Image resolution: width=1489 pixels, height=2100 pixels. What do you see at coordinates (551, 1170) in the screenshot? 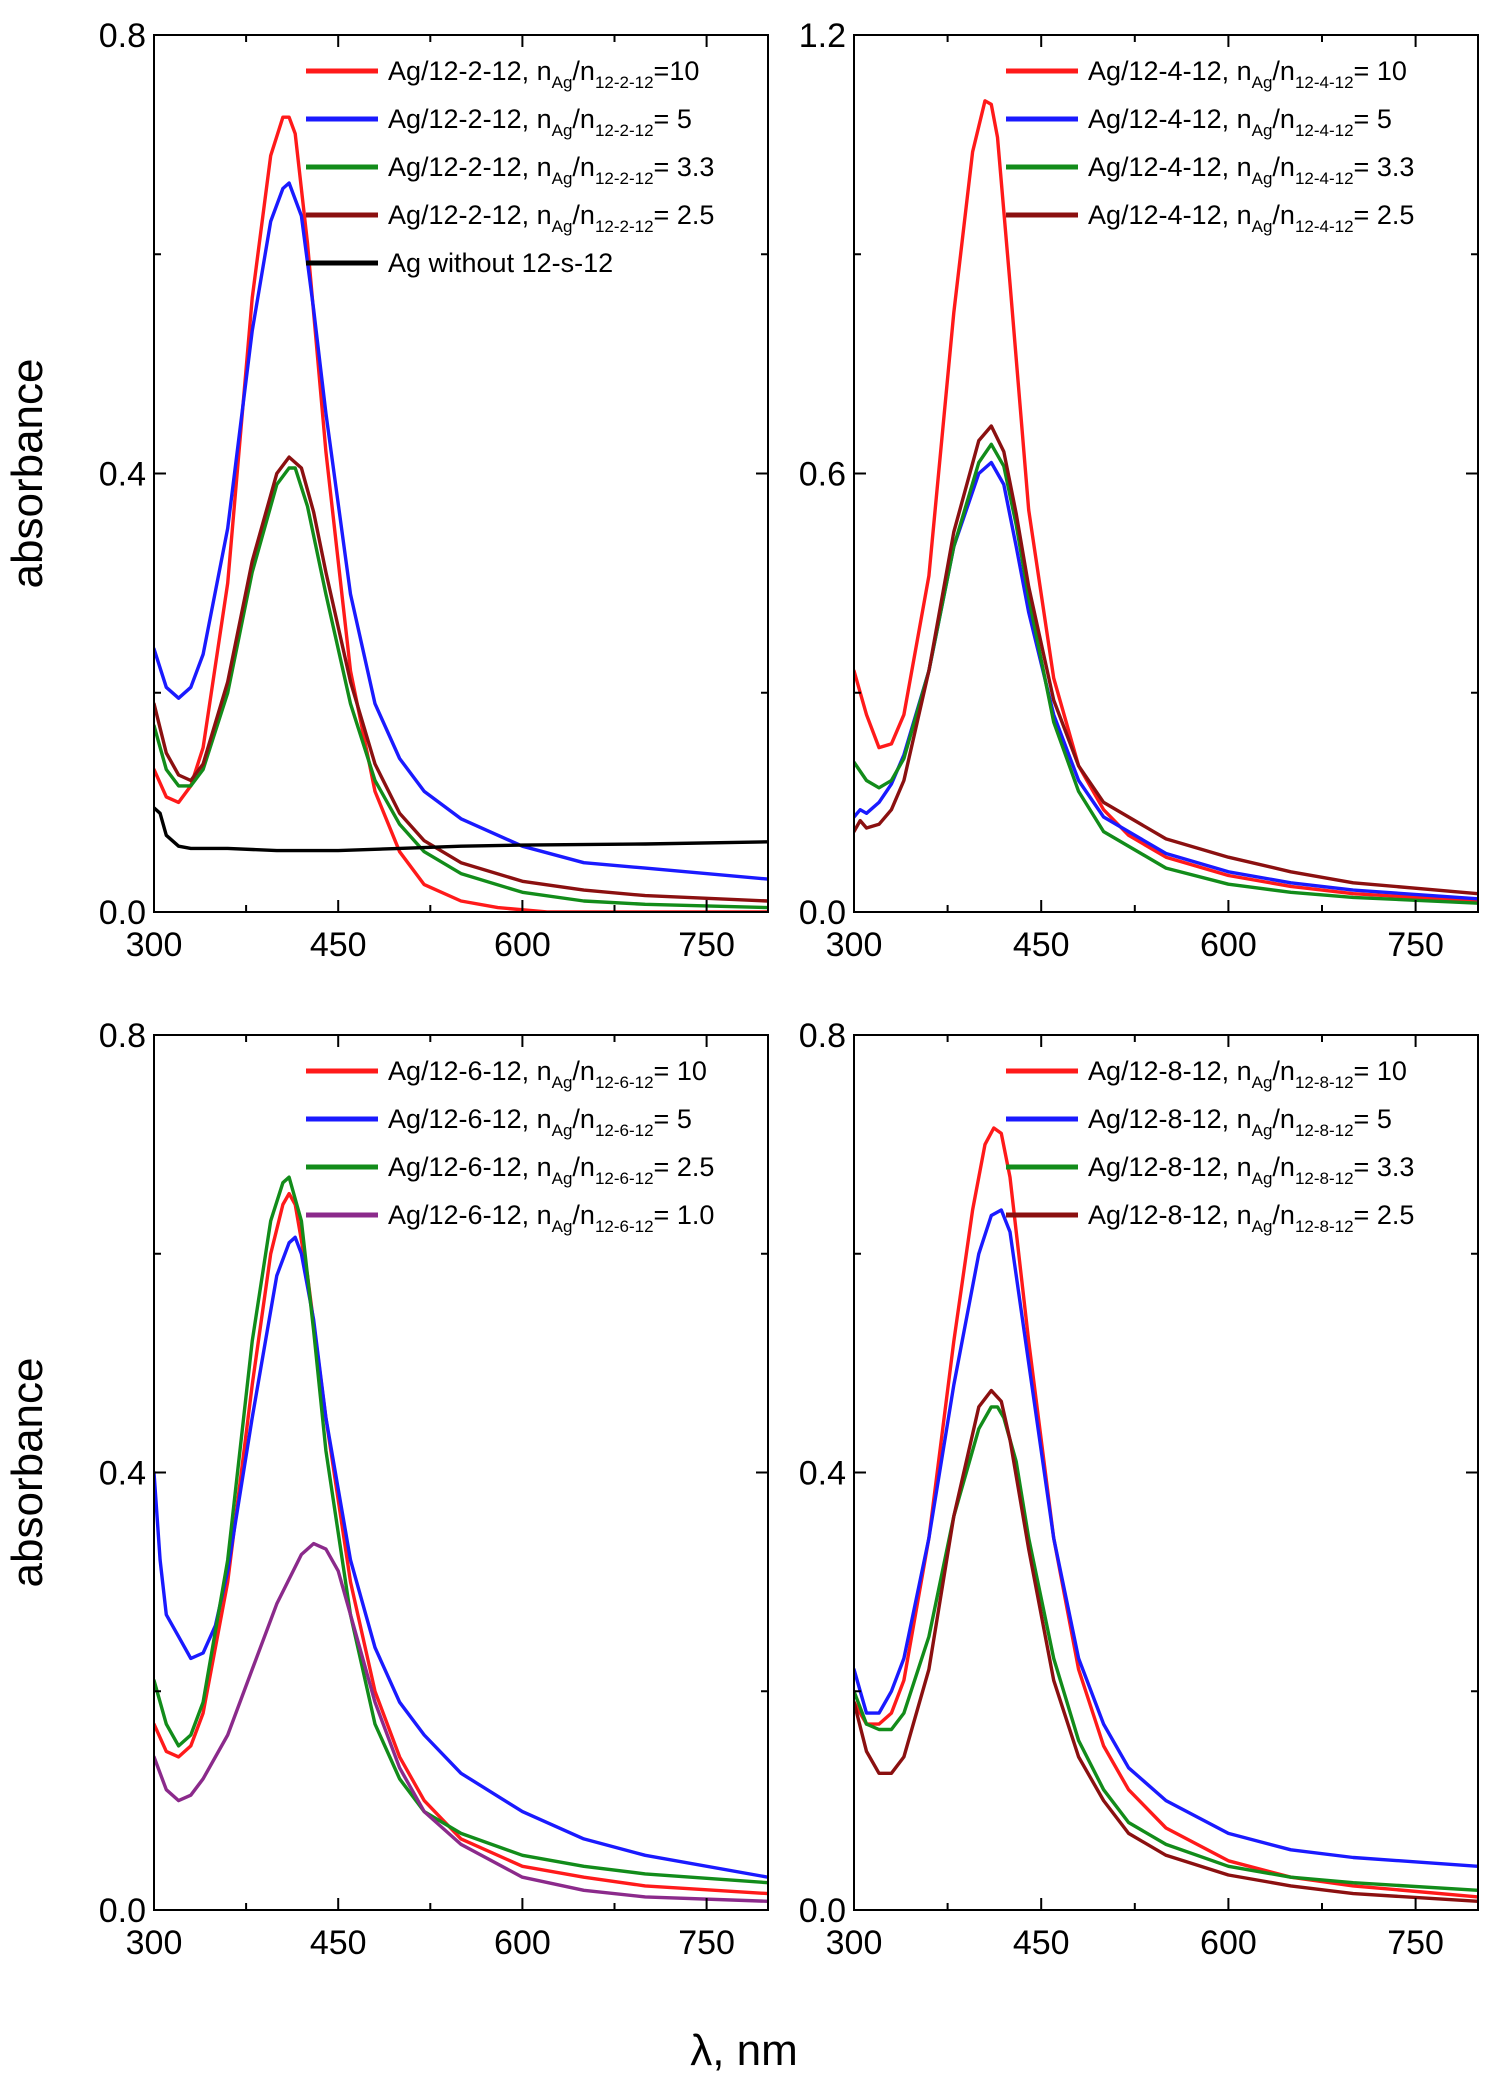
I see `legend-label-3: Ag/12-6-12, nAg/n12-6-12= 2.5` at bounding box center [551, 1170].